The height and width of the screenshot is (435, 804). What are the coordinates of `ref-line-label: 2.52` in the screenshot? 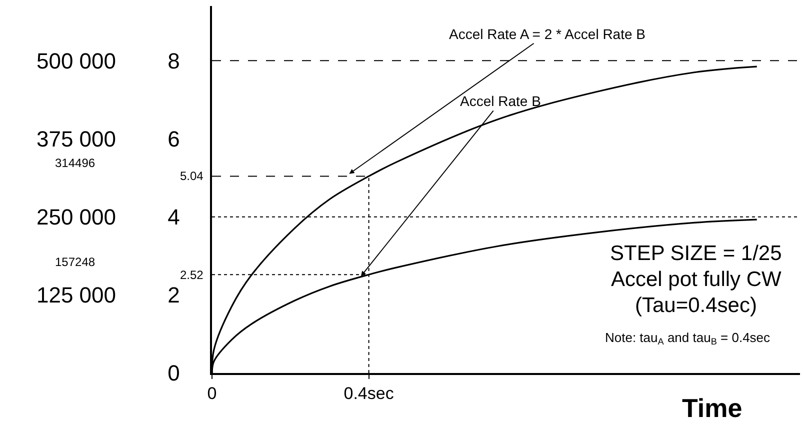 It's located at (192, 275).